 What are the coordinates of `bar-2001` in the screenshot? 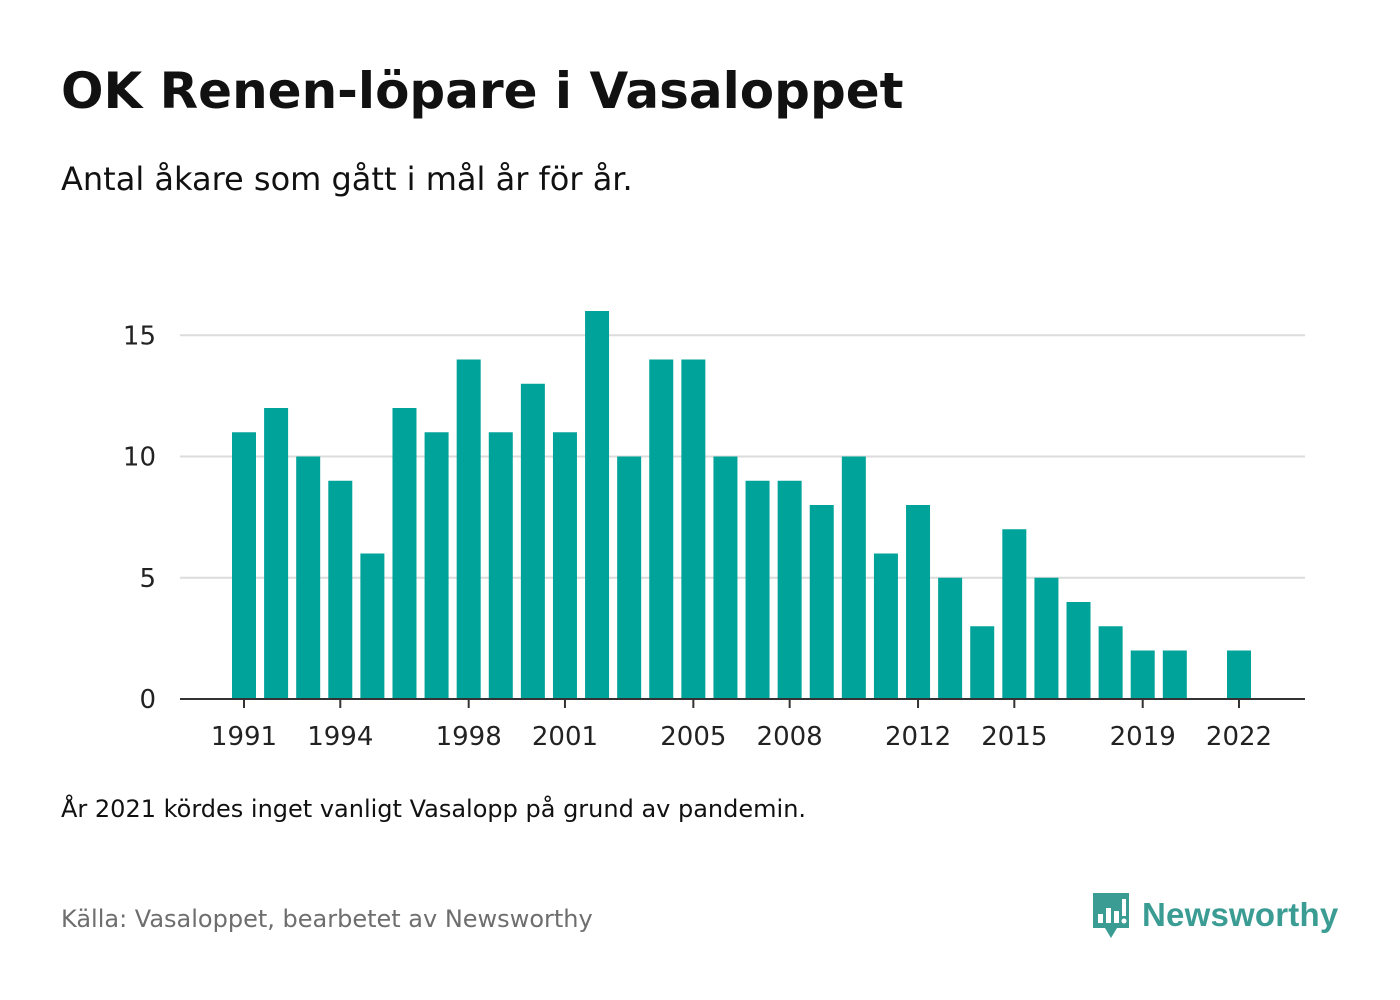 It's located at (564, 565).